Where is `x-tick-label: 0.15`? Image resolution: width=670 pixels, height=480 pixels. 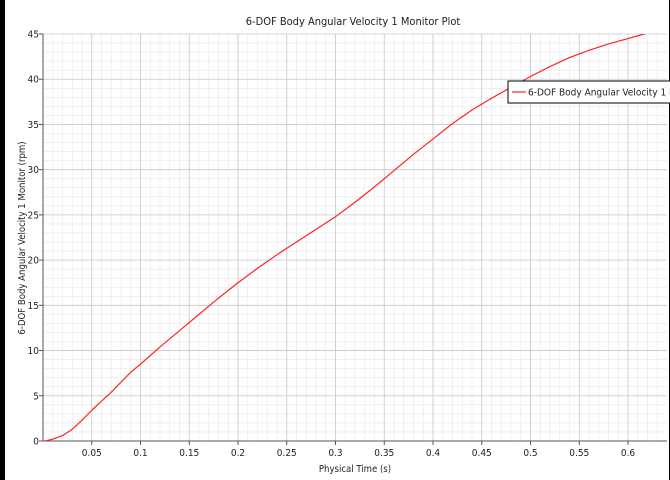 x-tick-label: 0.15 is located at coordinates (189, 453).